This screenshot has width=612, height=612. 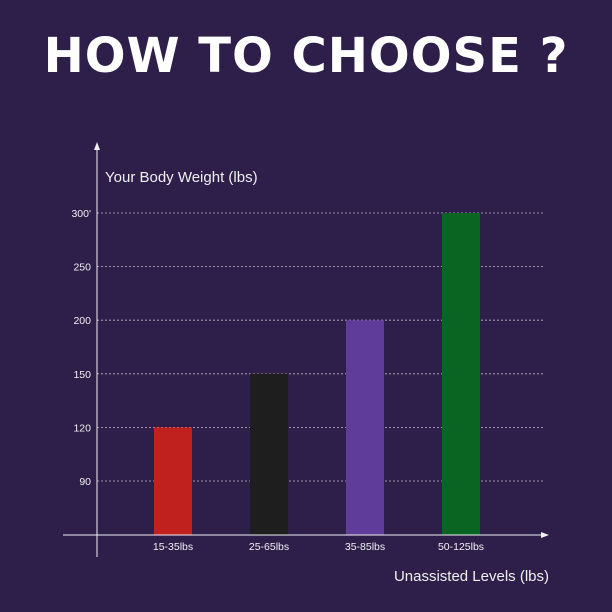 I want to click on x-axis-title: Unassisted Levels (lbs), so click(x=471, y=576).